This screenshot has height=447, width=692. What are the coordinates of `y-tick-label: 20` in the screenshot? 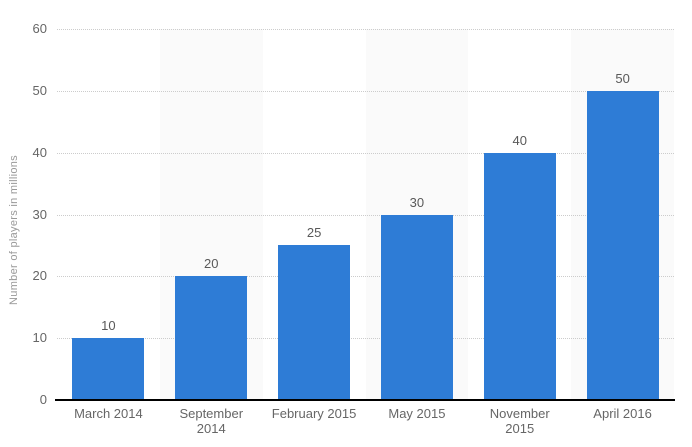 It's located at (39, 276).